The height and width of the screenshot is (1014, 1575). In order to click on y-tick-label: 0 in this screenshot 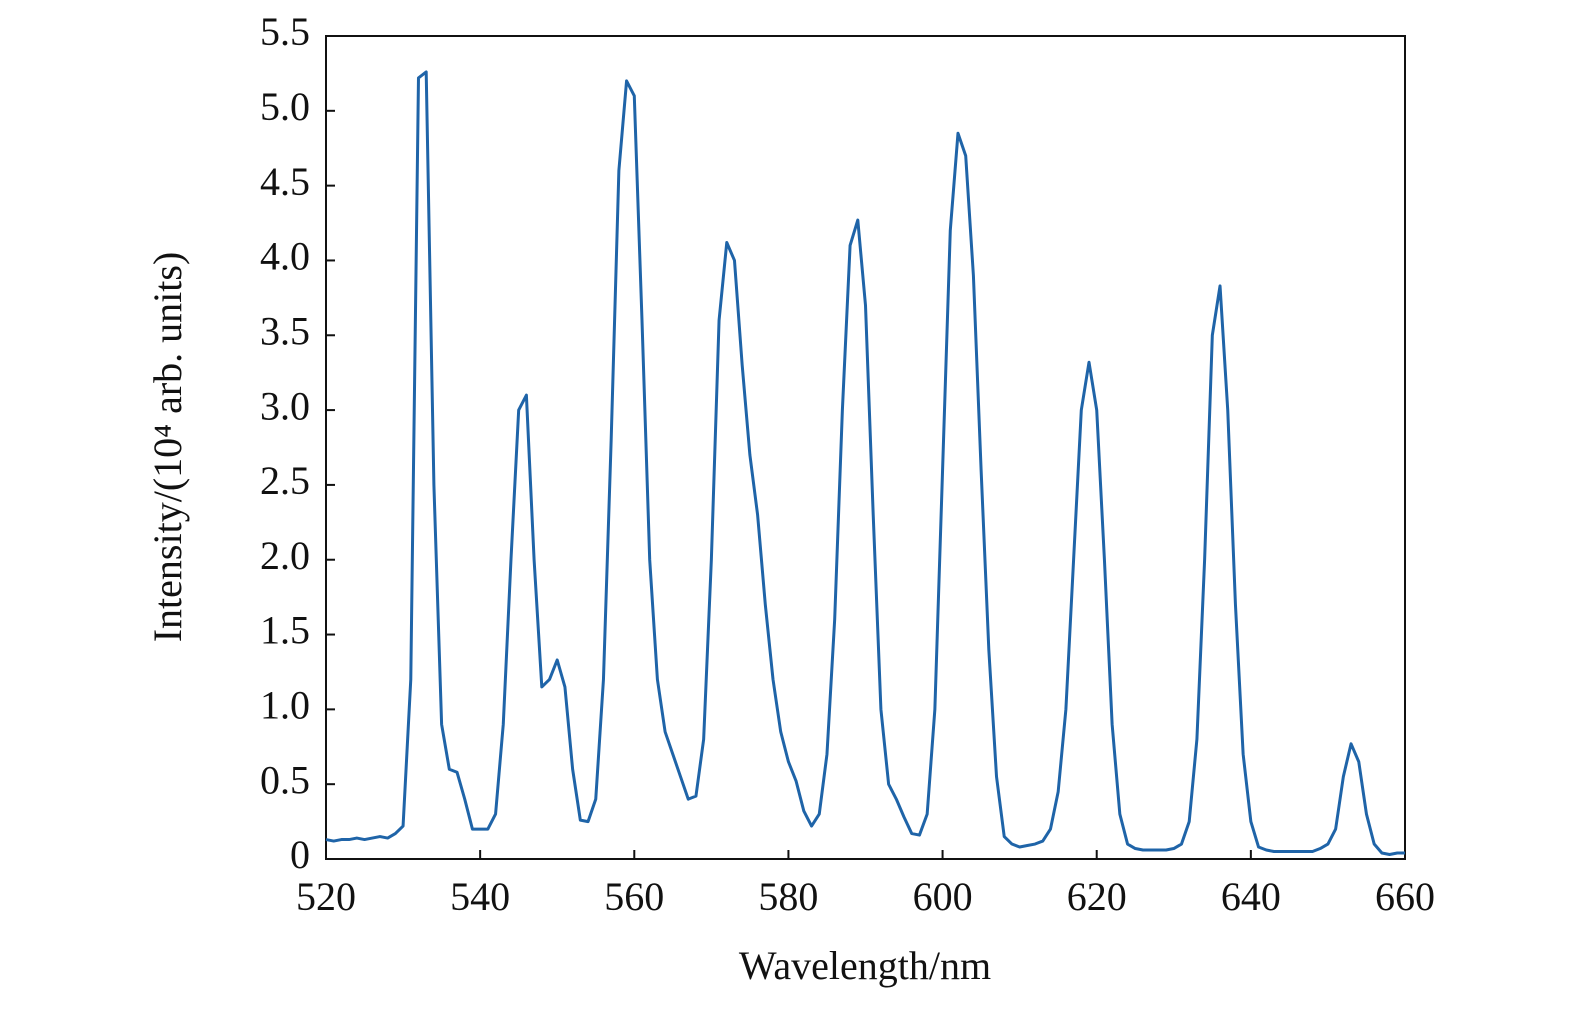, I will do `click(300, 854)`.